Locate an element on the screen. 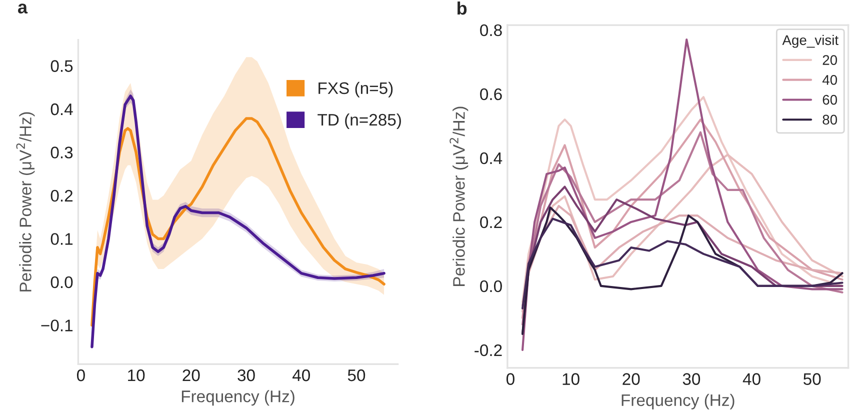  legend-title: Age_visit is located at coordinates (810, 41).